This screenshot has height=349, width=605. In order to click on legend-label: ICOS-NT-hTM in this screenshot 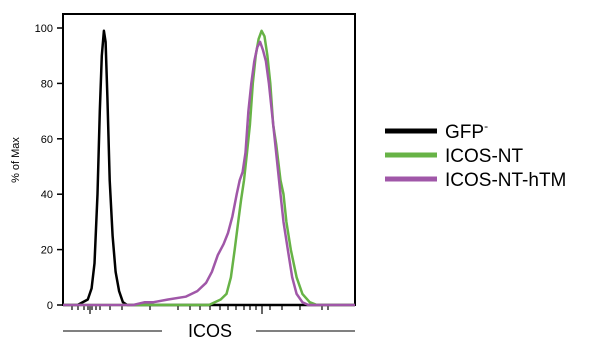, I will do `click(505, 180)`.